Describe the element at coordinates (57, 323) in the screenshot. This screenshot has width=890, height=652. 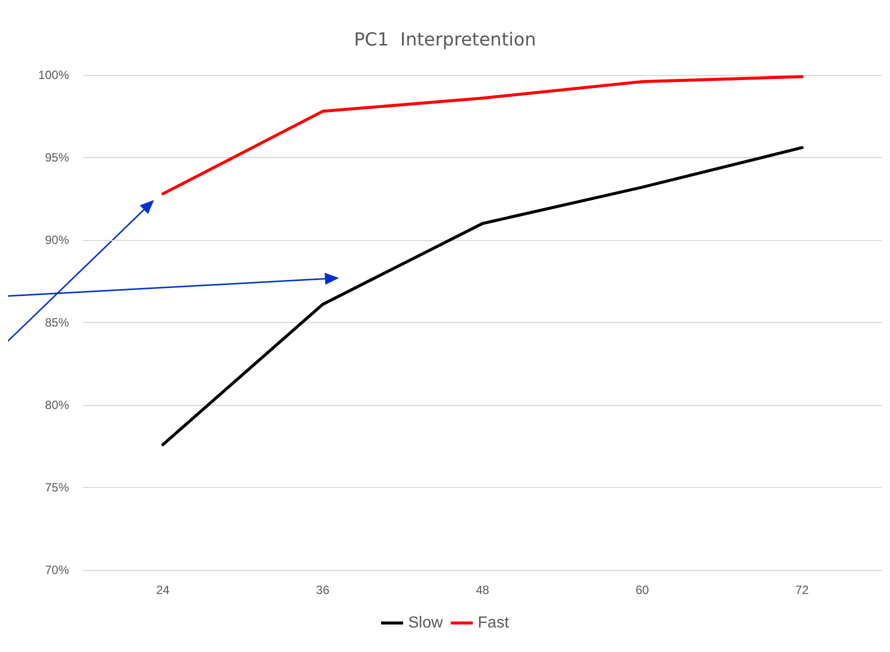
I see `y-tick-label: 85%` at that location.